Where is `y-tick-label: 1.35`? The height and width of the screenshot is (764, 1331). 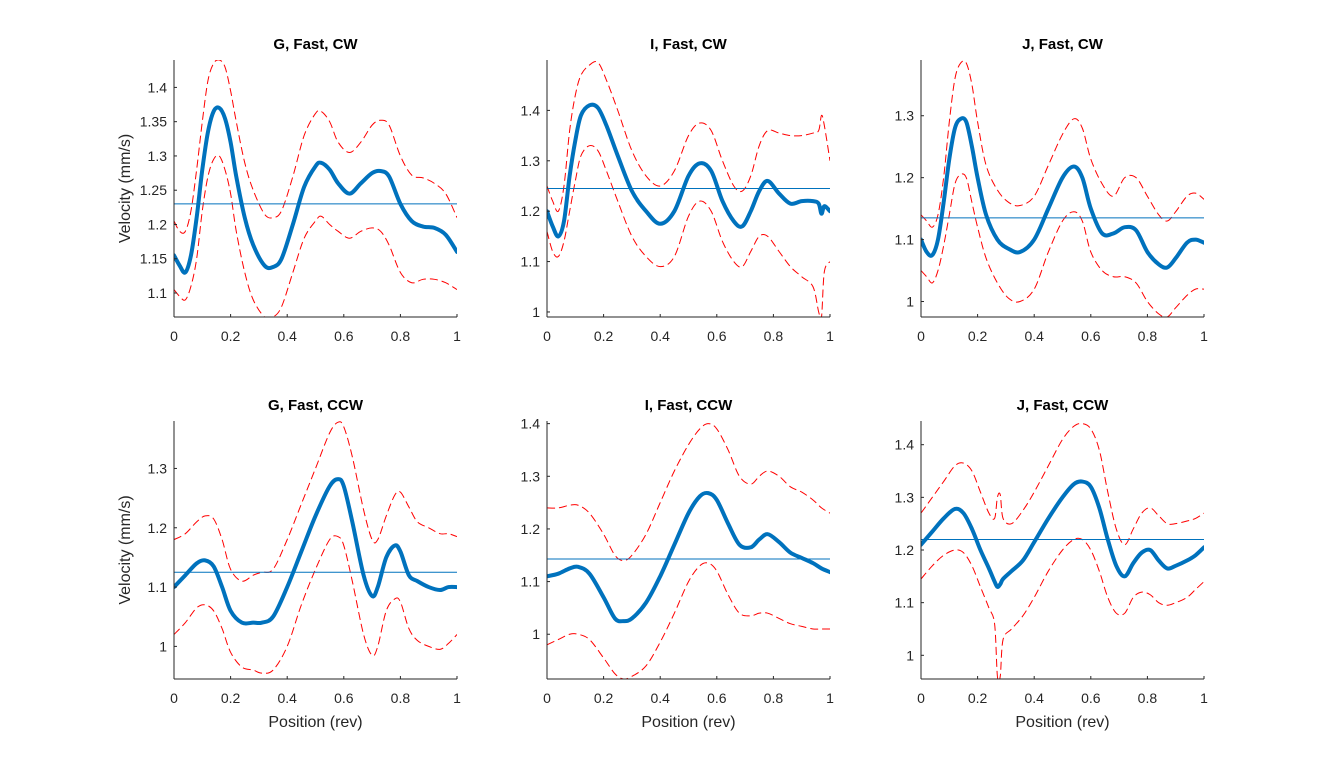
y-tick-label: 1.35 is located at coordinates (153, 122).